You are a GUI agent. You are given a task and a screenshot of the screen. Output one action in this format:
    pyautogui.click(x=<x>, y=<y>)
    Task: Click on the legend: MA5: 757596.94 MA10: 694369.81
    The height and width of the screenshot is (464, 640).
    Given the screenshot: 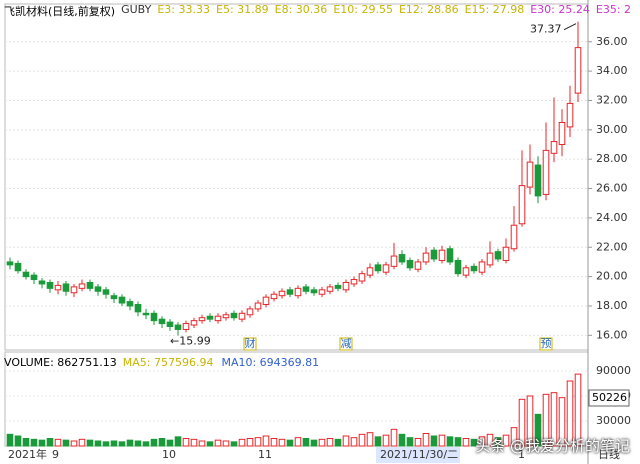 What is the action you would take?
    pyautogui.click(x=221, y=362)
    